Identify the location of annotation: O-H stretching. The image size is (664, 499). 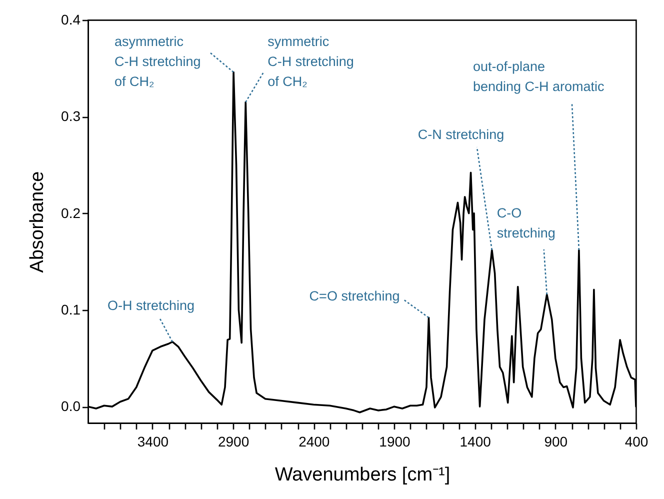
(150, 305).